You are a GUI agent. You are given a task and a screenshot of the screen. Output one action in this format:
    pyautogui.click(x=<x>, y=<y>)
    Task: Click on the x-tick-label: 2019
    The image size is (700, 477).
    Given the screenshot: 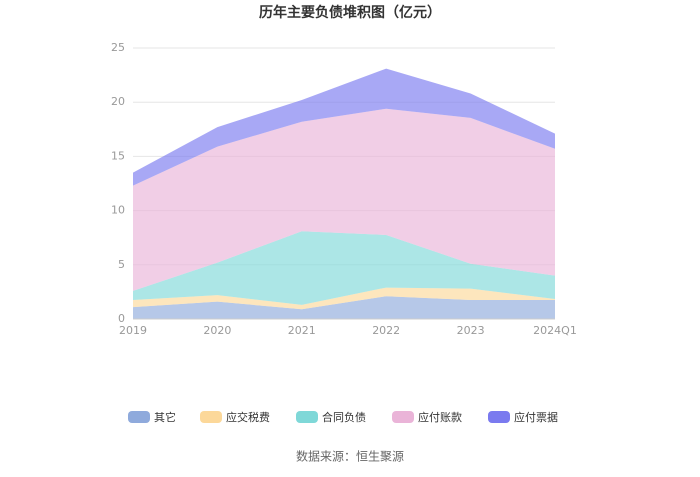 What is the action you would take?
    pyautogui.click(x=133, y=330)
    